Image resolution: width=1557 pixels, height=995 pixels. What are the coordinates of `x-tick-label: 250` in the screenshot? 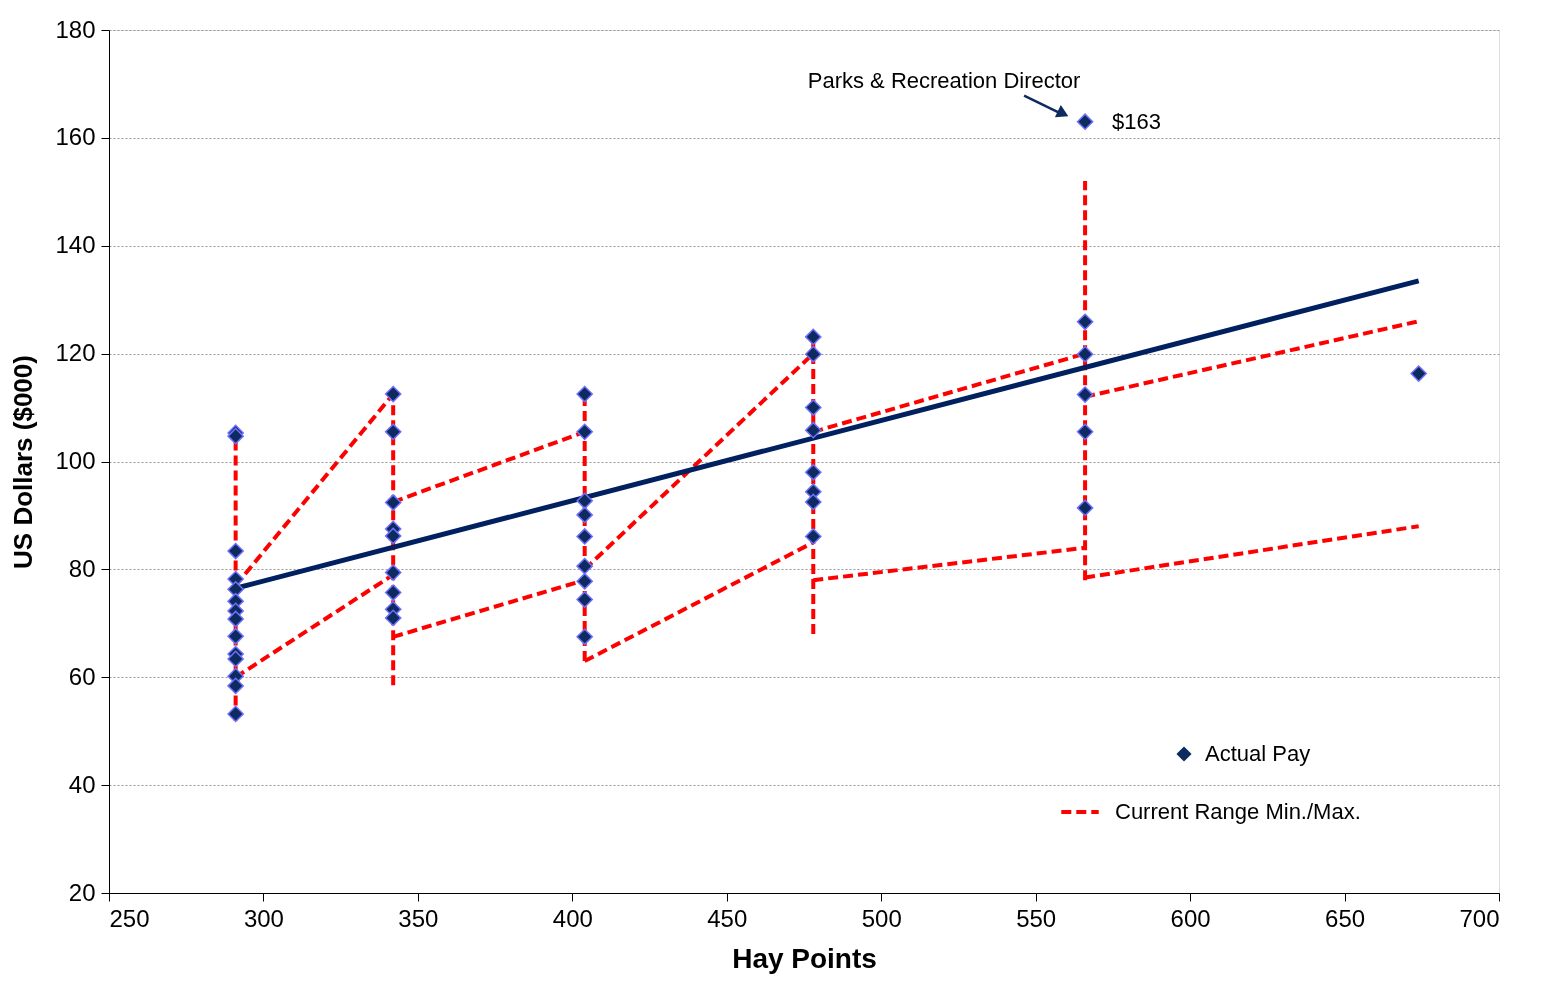 It's located at (129, 918).